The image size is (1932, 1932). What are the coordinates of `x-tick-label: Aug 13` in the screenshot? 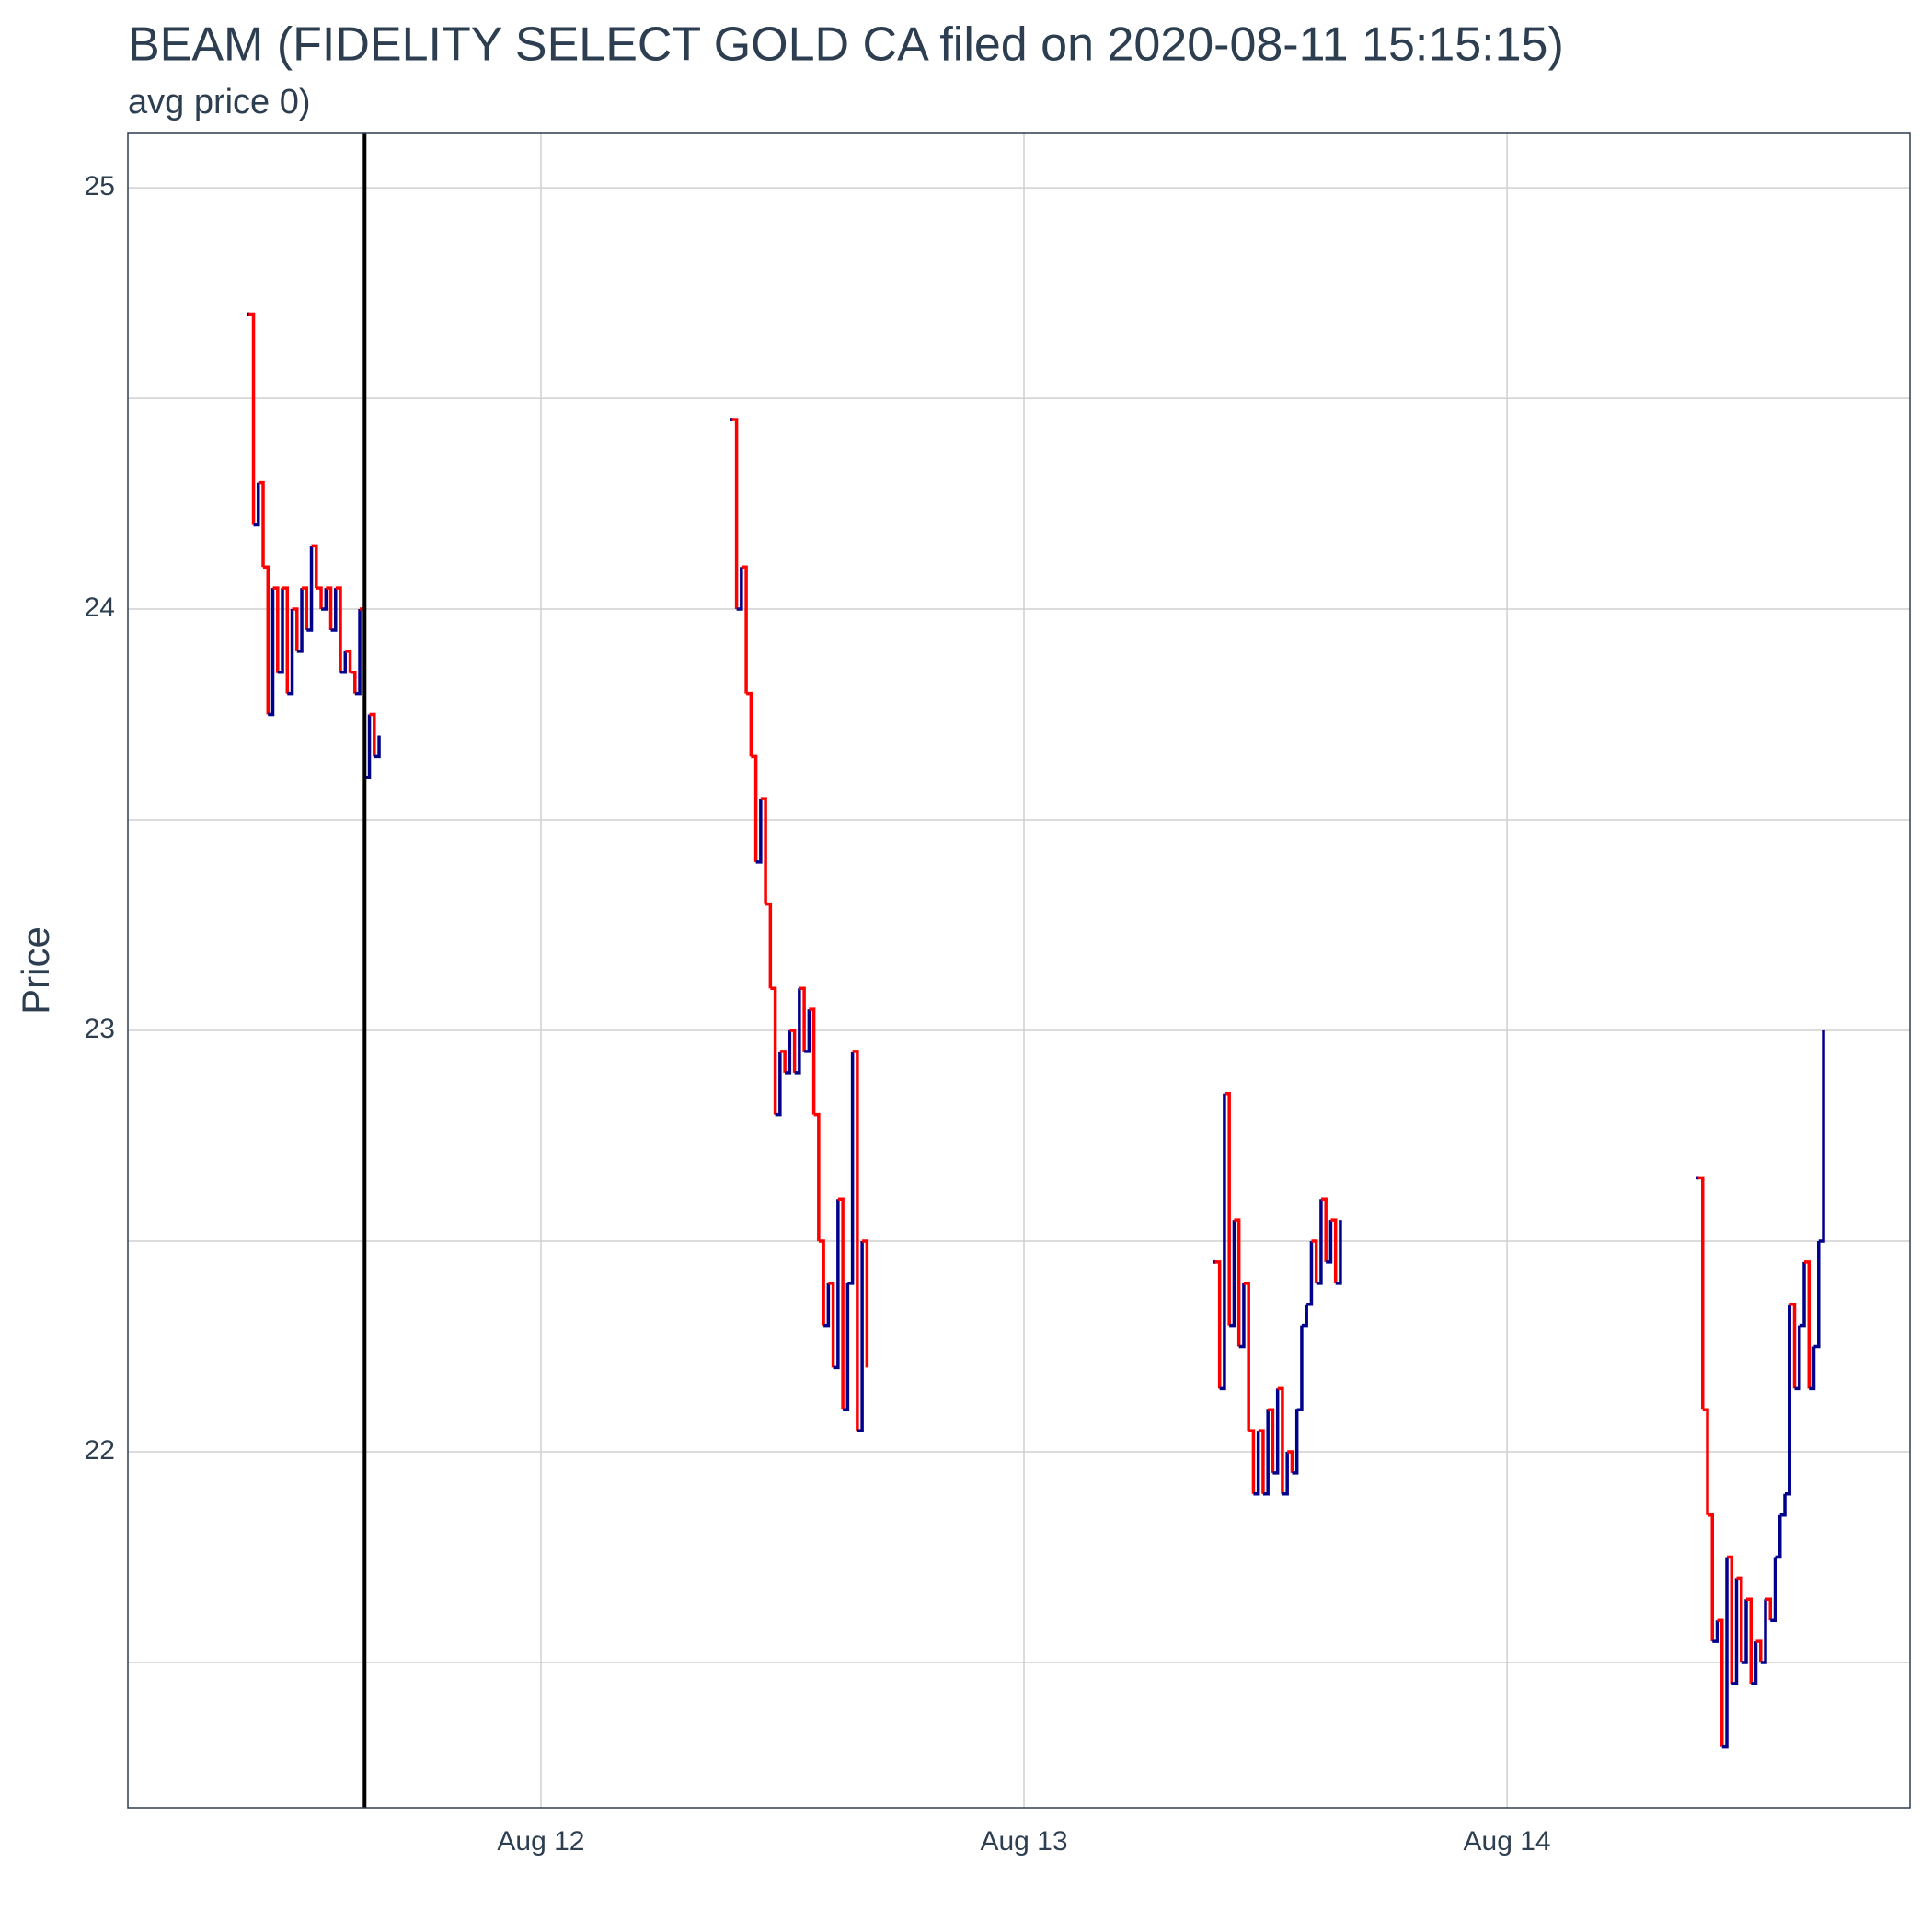 It's located at (1023, 1841).